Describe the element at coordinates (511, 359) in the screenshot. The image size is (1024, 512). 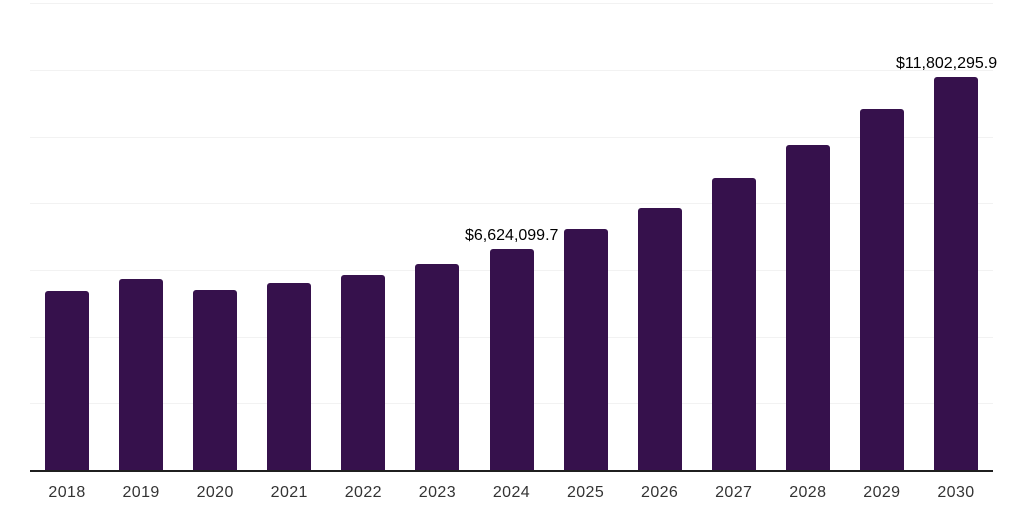
I see `bar-2024` at that location.